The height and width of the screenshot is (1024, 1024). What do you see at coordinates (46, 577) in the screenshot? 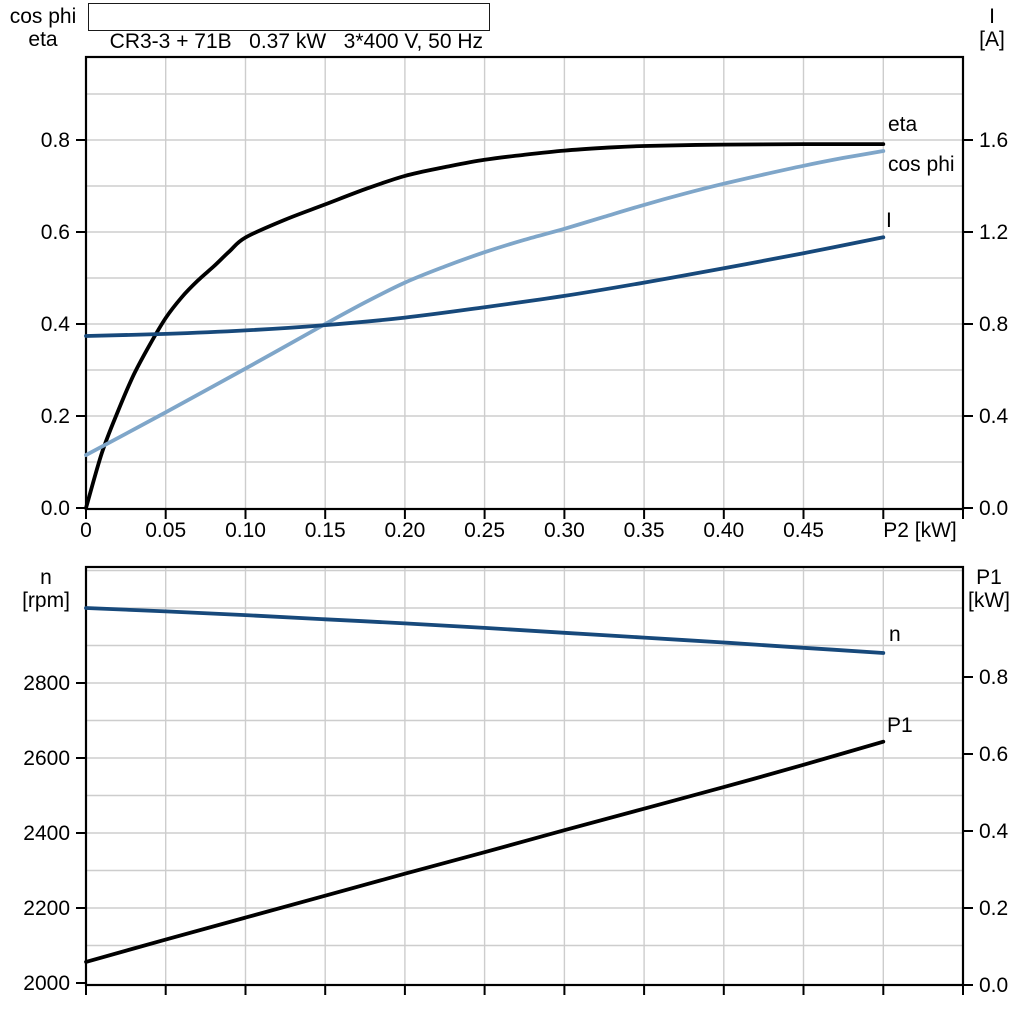
I see `axis-header-speed: n` at bounding box center [46, 577].